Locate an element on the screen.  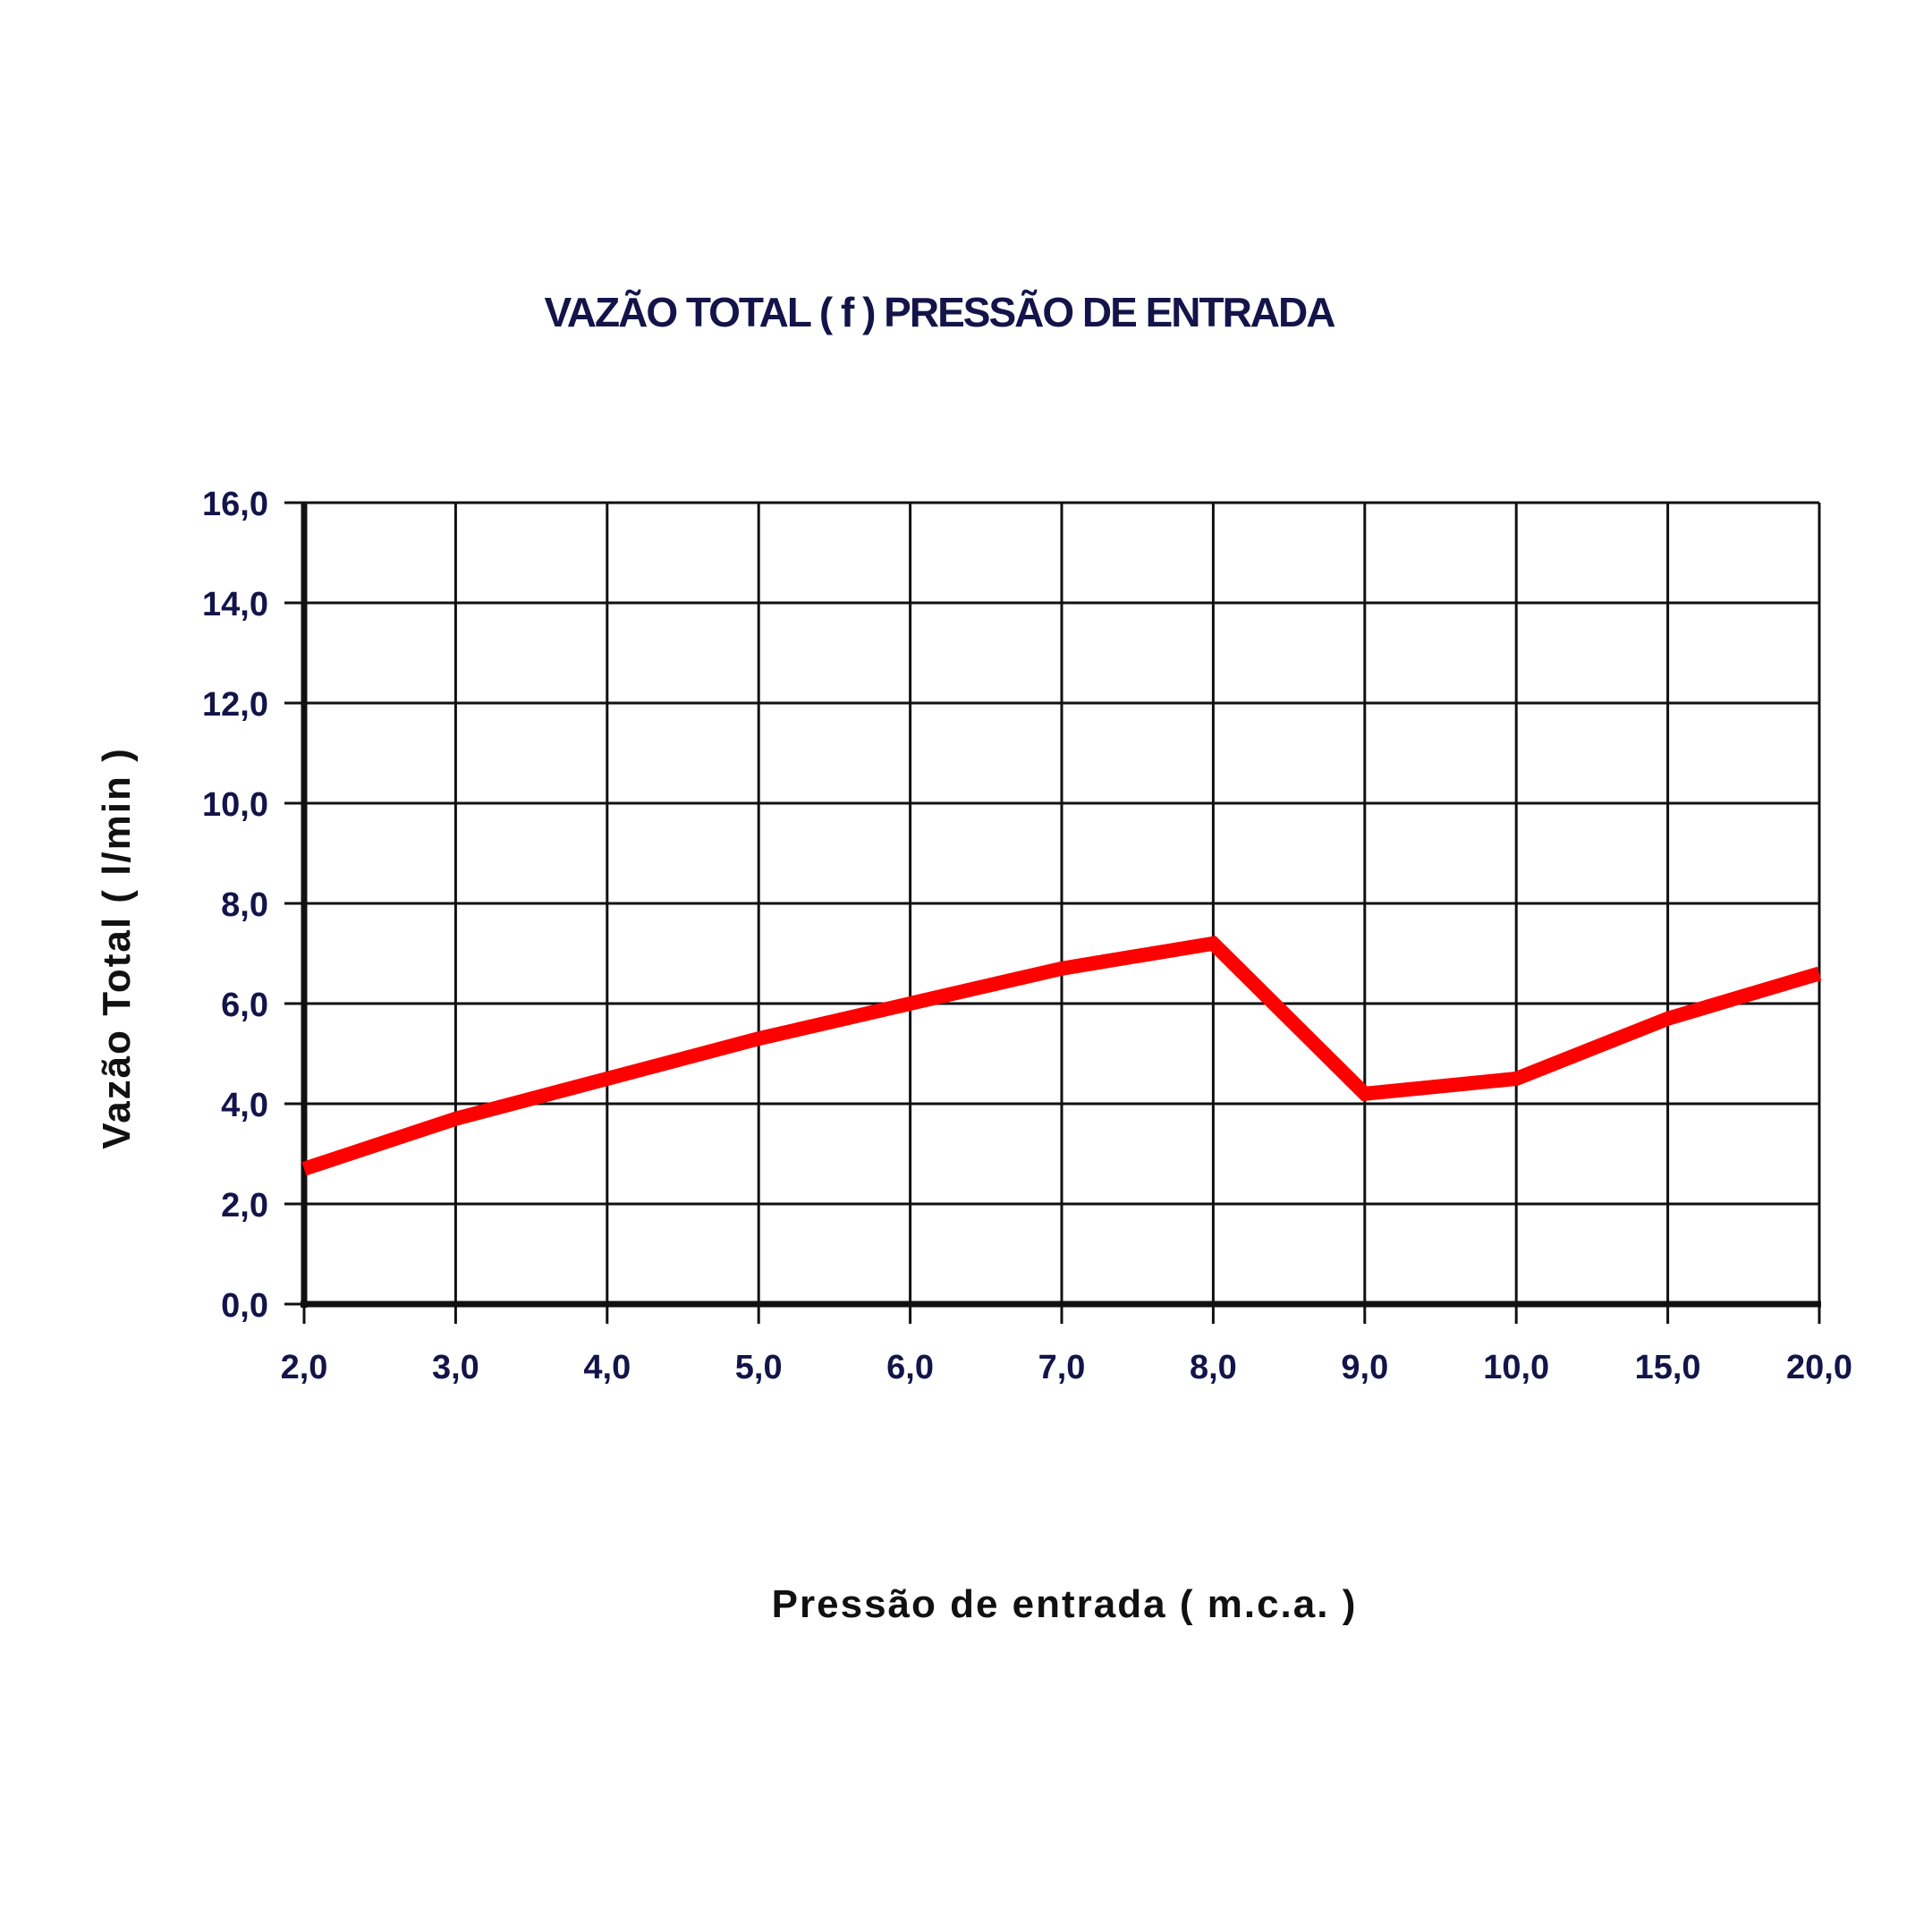
x-tick-label: 15,0 is located at coordinates (1668, 1367).